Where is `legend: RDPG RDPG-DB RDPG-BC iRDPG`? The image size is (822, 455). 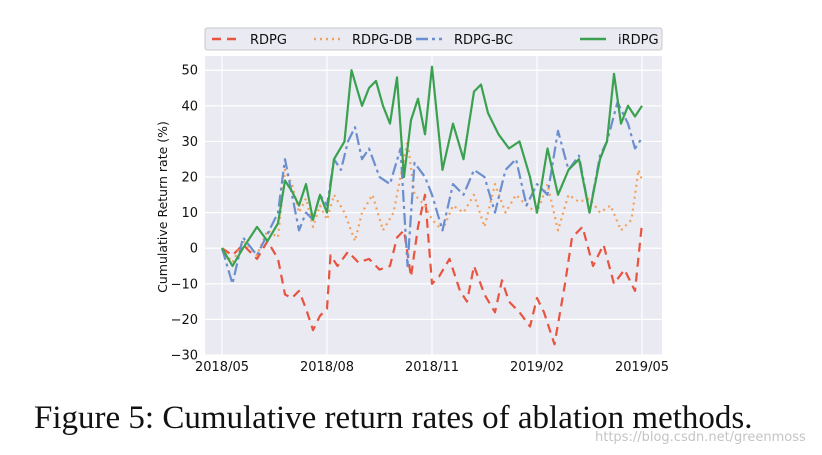 legend: RDPG RDPG-DB RDPG-BC iRDPG is located at coordinates (433, 39).